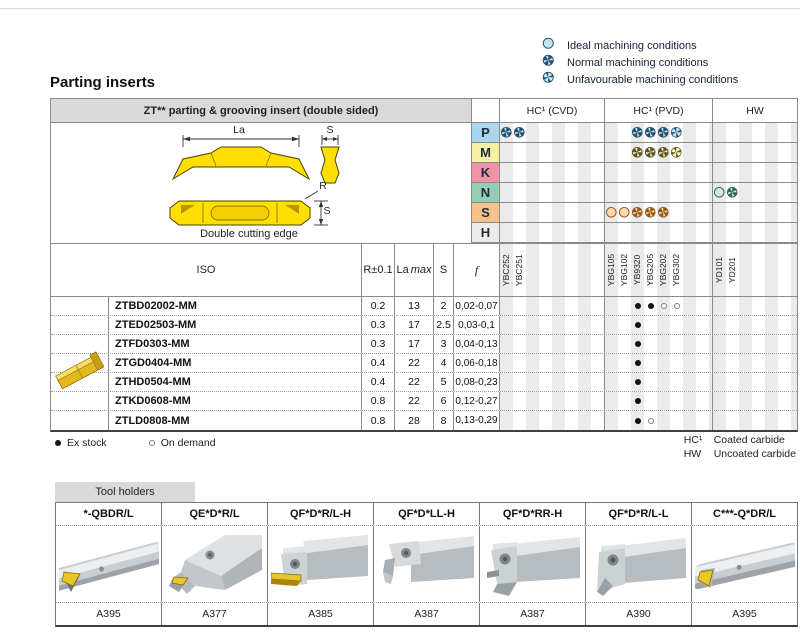 The height and width of the screenshot is (632, 800). Describe the element at coordinates (234, 420) in the screenshot. I see `product-iso-code: ZTLD0808-MM` at that location.